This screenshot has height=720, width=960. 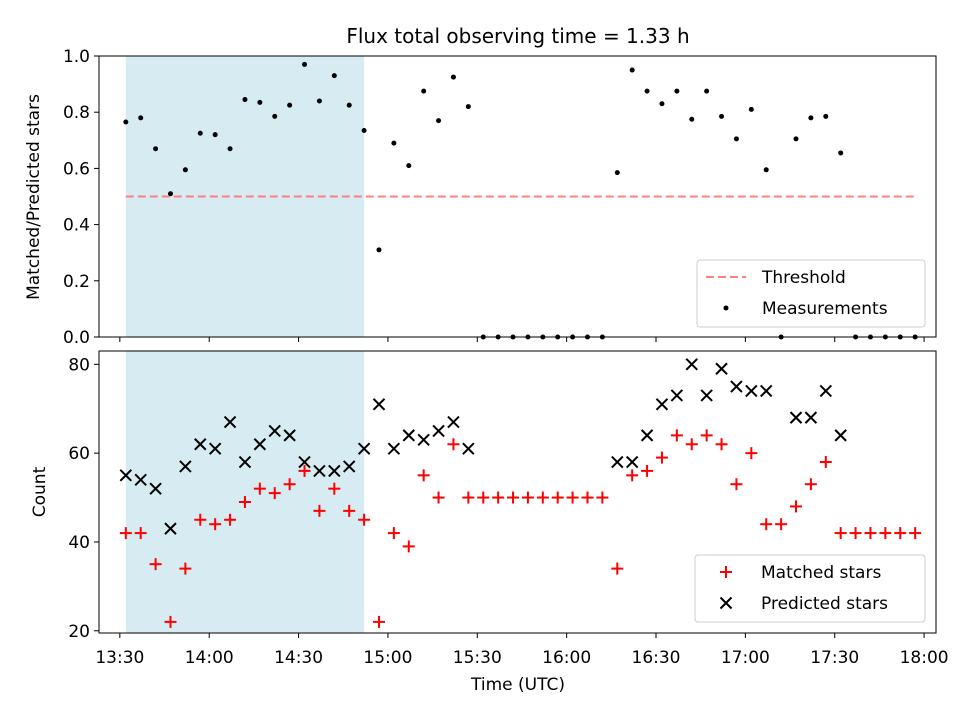 I want to click on top-y-ticks: 0.0 0.2 0.4 0.6 0.8 1.0, so click(x=81, y=197).